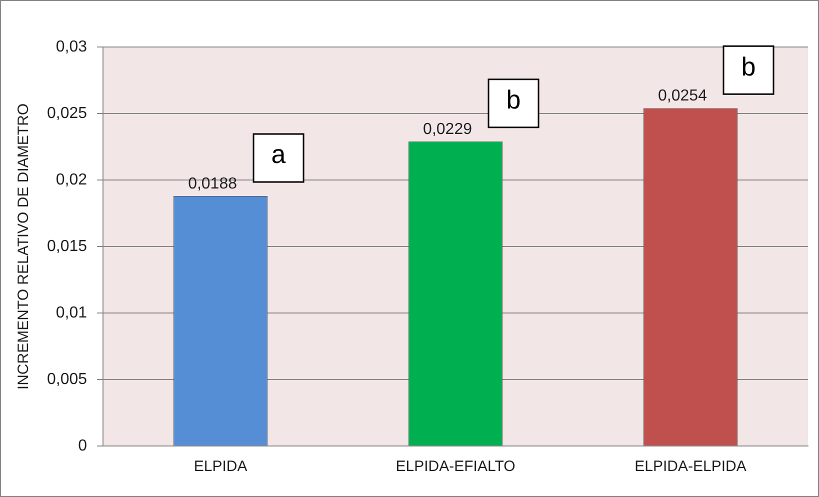 The image size is (819, 497). Describe the element at coordinates (72, 47) in the screenshot. I see `y-tick-label: 0,03` at that location.